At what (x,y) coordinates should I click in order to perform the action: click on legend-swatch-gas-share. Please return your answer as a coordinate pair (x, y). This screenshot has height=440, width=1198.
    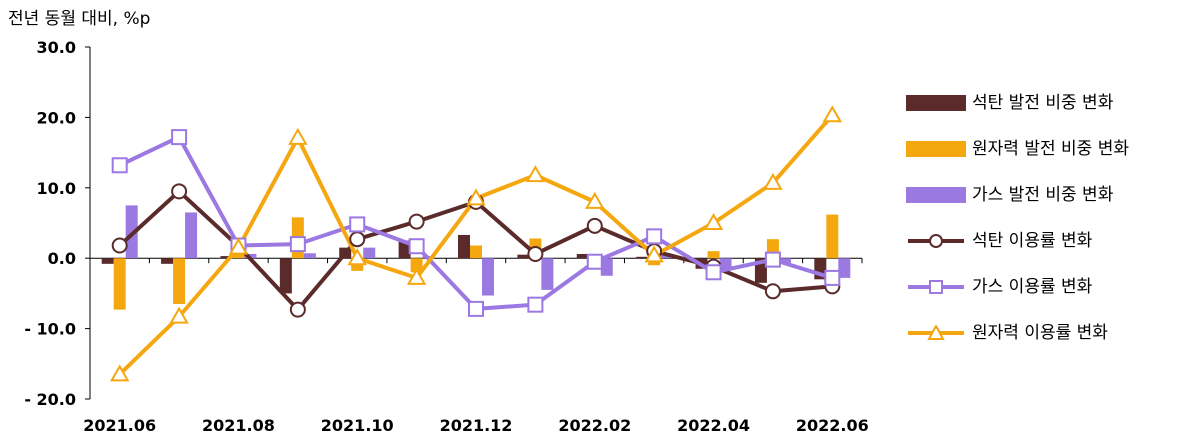
    Looking at the image, I should click on (936, 195).